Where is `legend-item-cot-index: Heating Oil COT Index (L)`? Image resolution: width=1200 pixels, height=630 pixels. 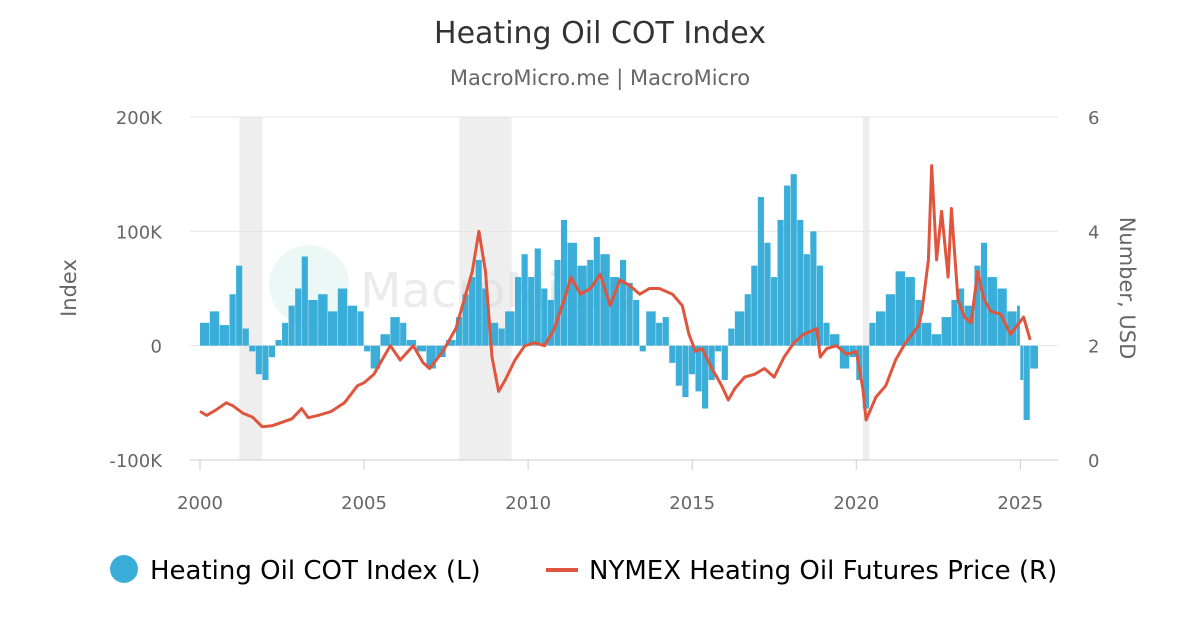
legend-item-cot-index: Heating Oil COT Index (L) is located at coordinates (295, 570).